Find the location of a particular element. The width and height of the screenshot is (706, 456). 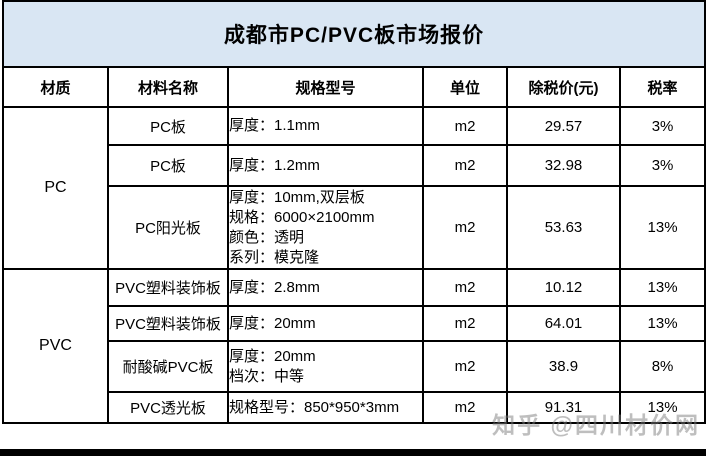

page-title: 成都市PC/PVC板市场报价 is located at coordinates (353, 34).